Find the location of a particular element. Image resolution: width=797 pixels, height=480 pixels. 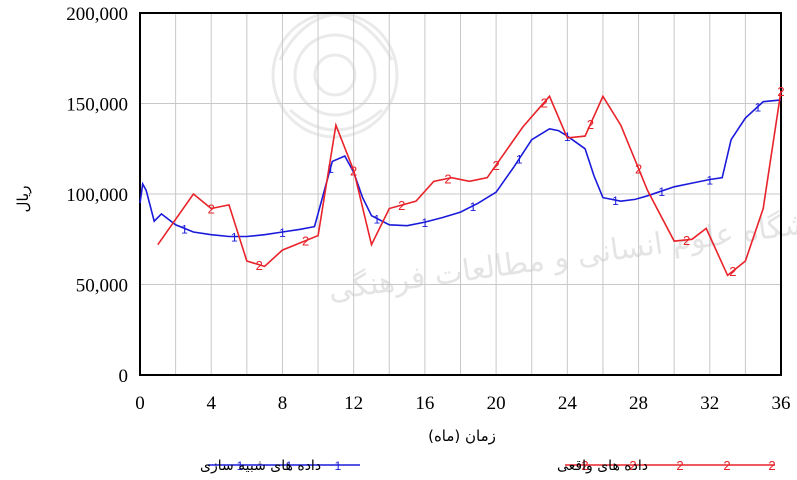

x-axis-label: زمان (ماه) is located at coordinates (462, 436).